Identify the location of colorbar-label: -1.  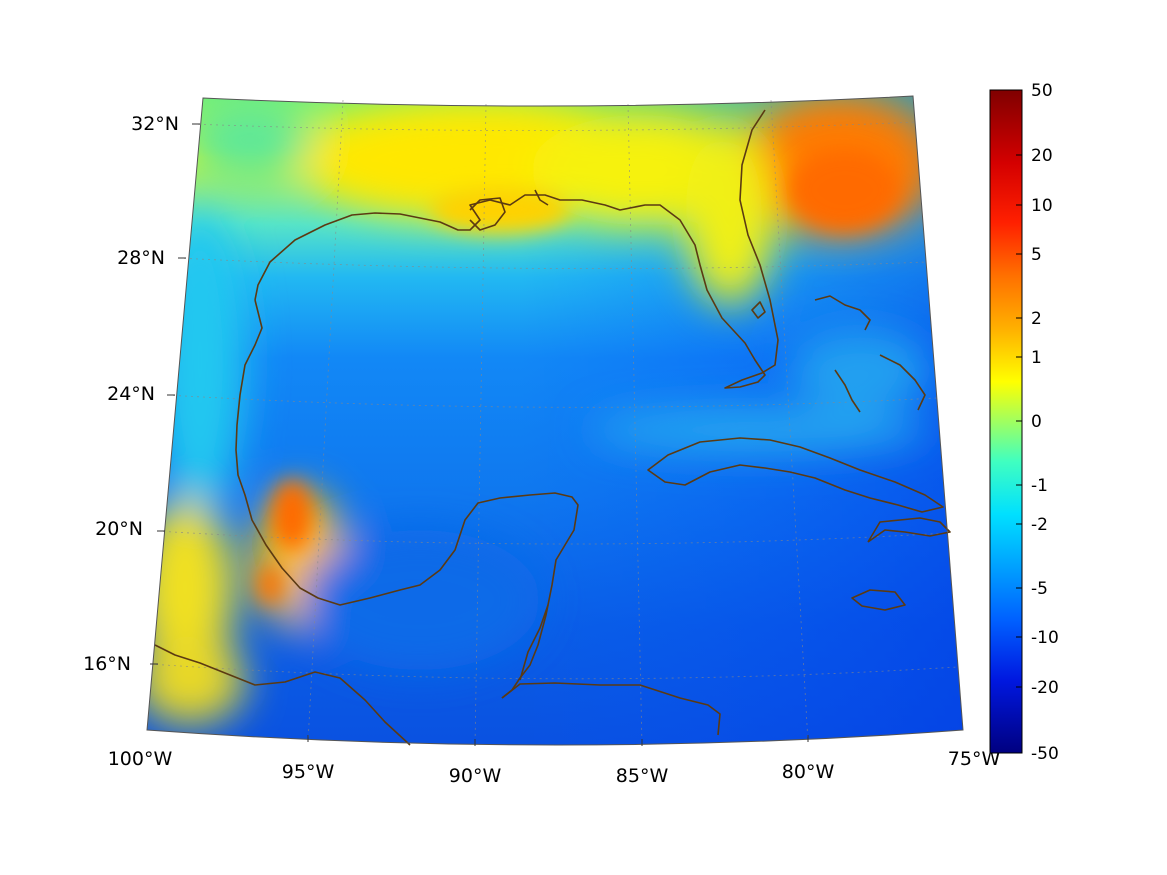
(1039, 486).